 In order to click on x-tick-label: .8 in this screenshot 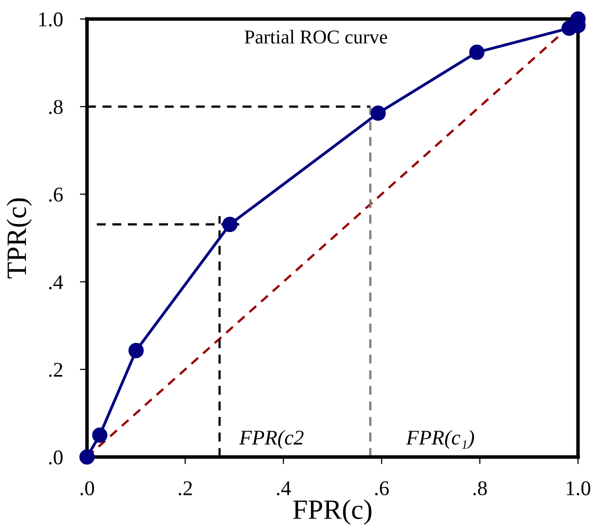, I will do `click(480, 488)`.